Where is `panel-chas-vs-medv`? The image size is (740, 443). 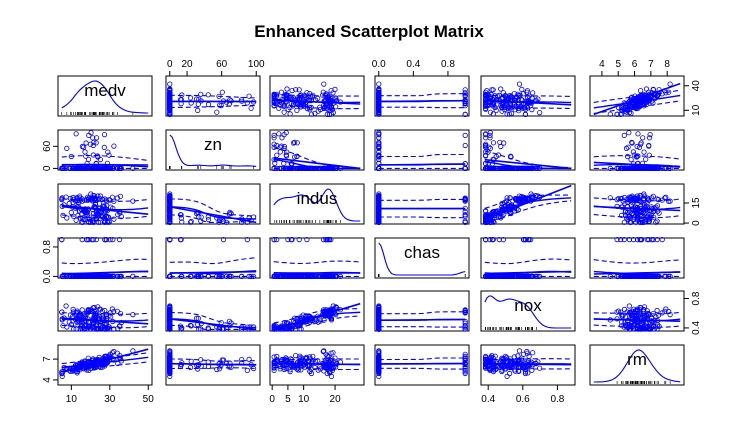
panel-chas-vs-medv is located at coordinates (105, 257).